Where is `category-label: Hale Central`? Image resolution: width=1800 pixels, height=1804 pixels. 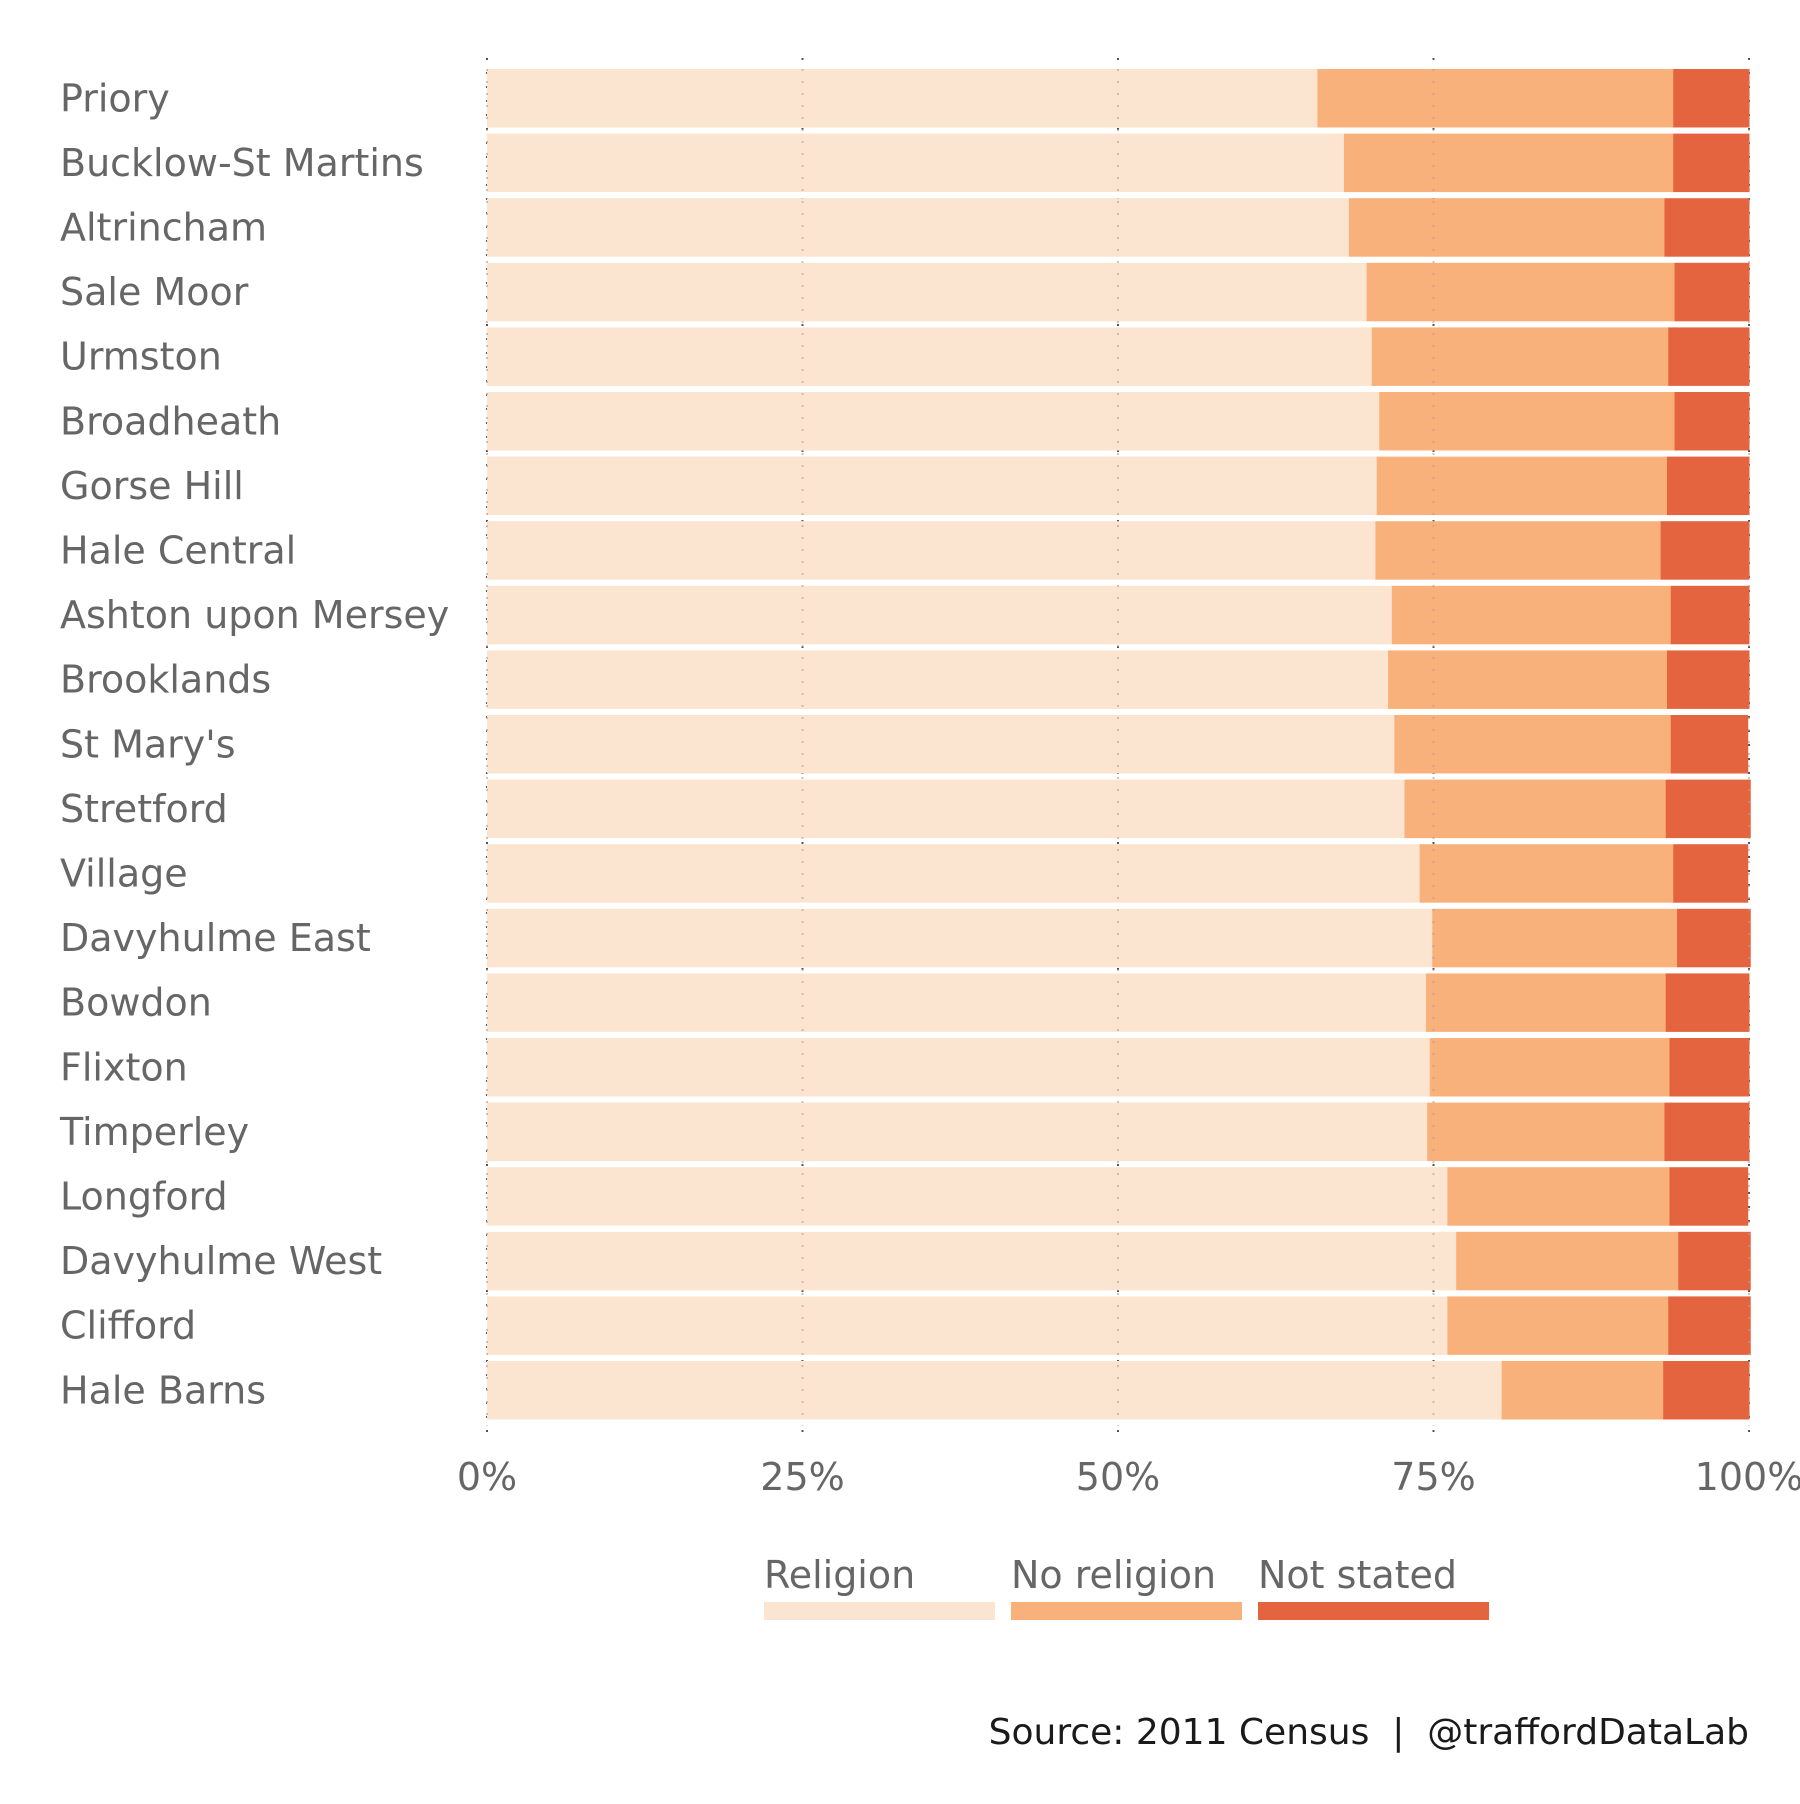
category-label: Hale Central is located at coordinates (178, 550).